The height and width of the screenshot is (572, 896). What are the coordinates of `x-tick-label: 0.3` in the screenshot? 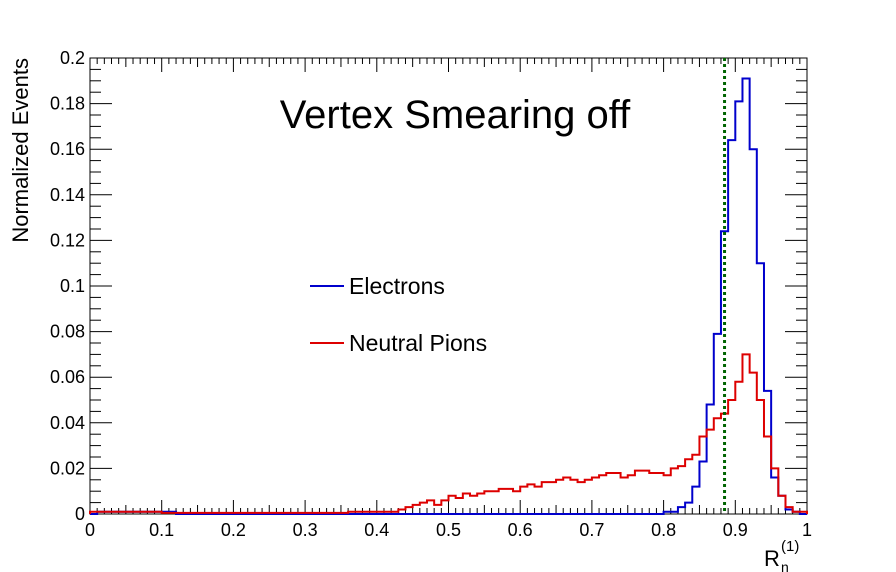 It's located at (305, 530).